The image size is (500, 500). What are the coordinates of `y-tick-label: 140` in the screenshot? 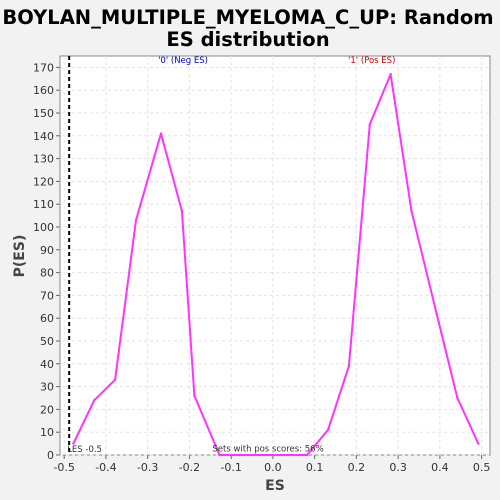 It's located at (43, 136).